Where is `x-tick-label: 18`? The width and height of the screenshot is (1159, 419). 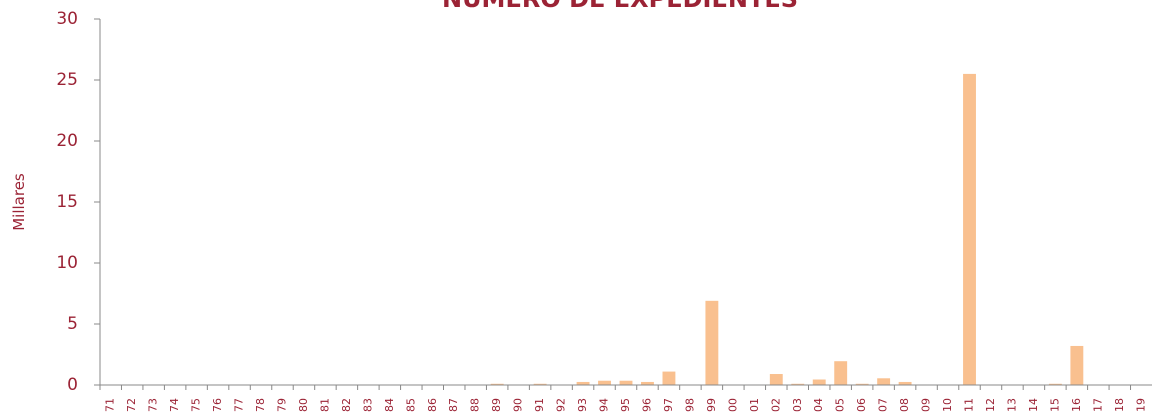
x-tick-label: 18 is located at coordinates (1119, 405).